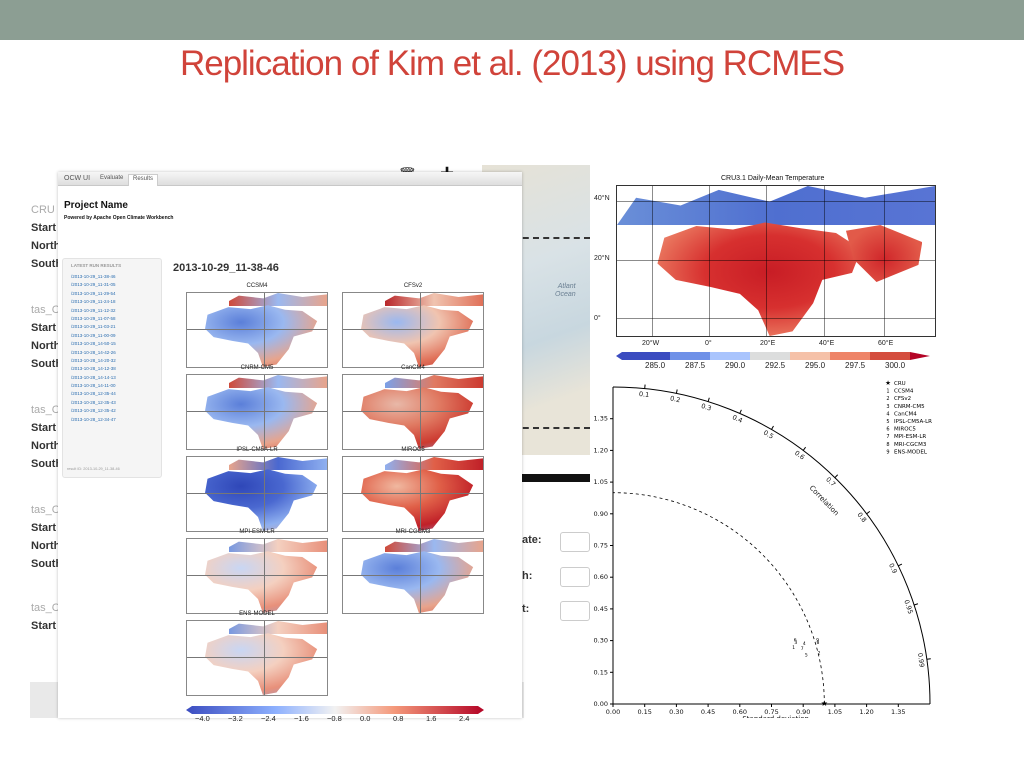 The width and height of the screenshot is (1024, 768). Describe the element at coordinates (886, 343) in the screenshot. I see `map-lon-tick: 60°E` at that location.